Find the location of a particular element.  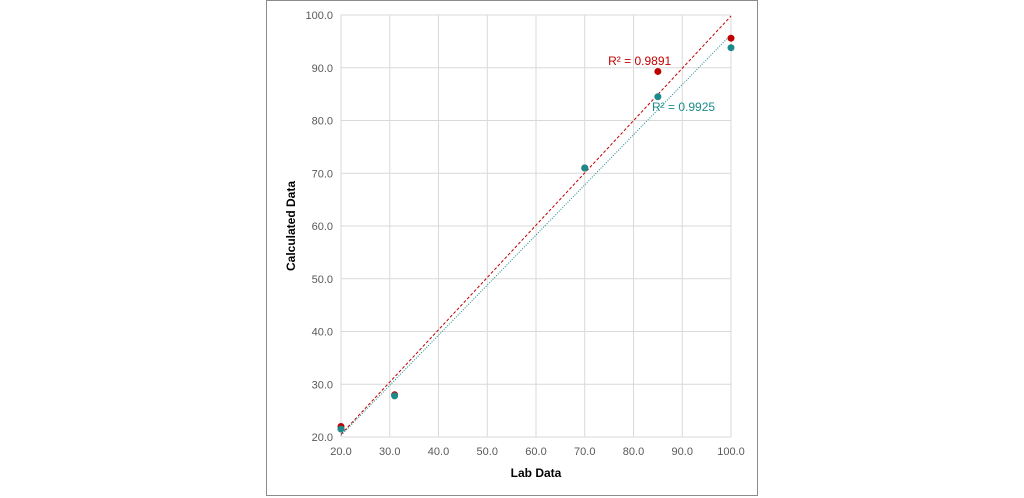

r-squared-labels: R² = 0.9891 R² = 0.9925 is located at coordinates (661, 84).